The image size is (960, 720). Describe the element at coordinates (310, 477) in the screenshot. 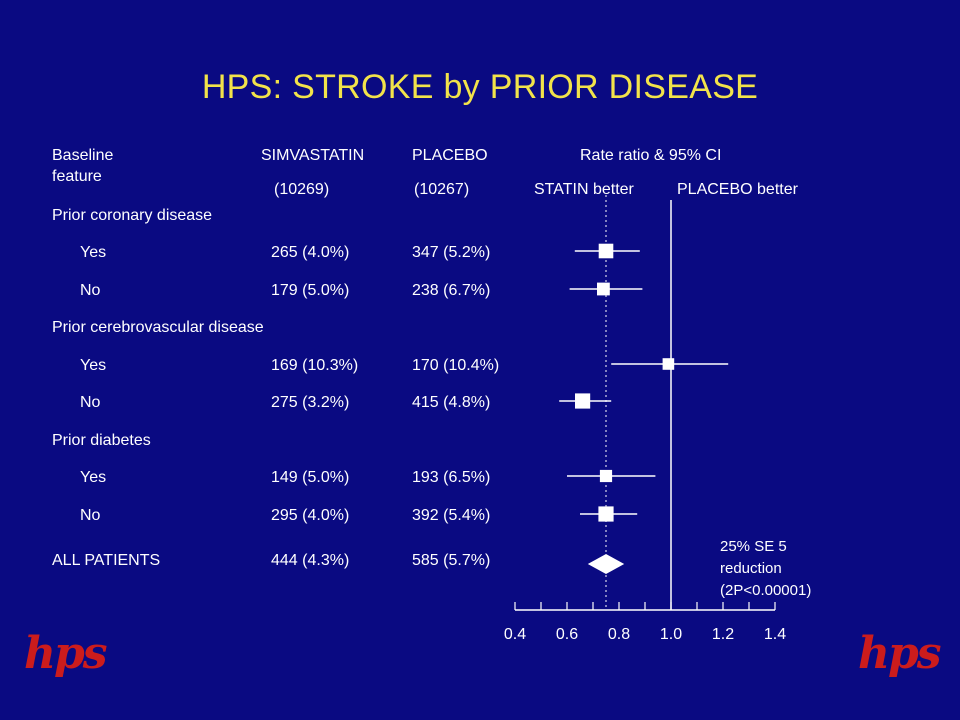

I see `row-simvastatin-value: 149 (5.0%)` at that location.